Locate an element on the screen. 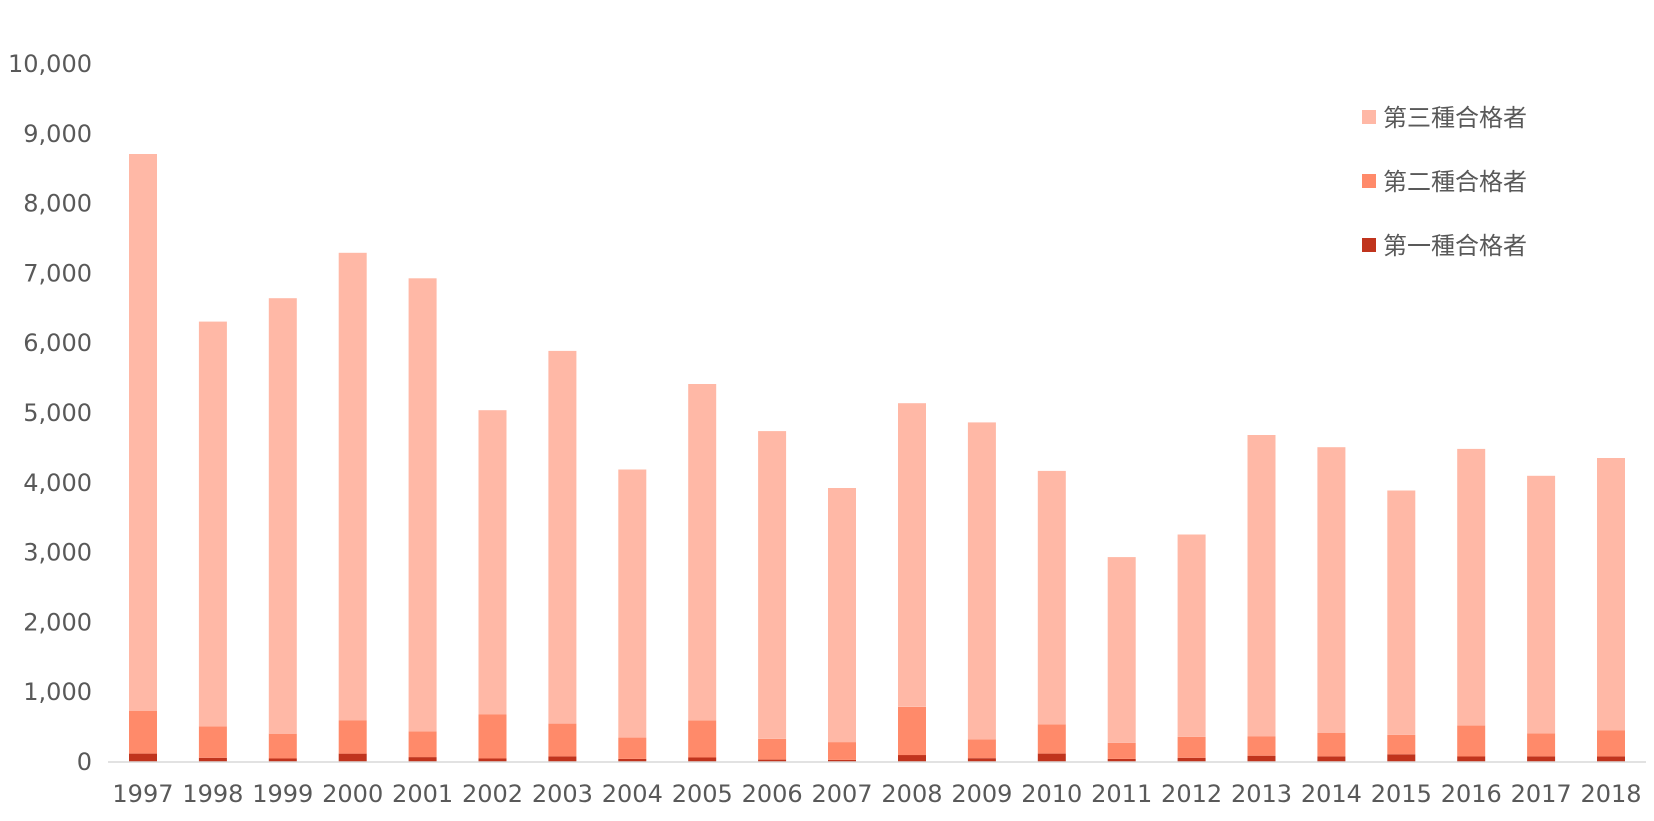  y-tick-label: 9,000 is located at coordinates (57, 134).